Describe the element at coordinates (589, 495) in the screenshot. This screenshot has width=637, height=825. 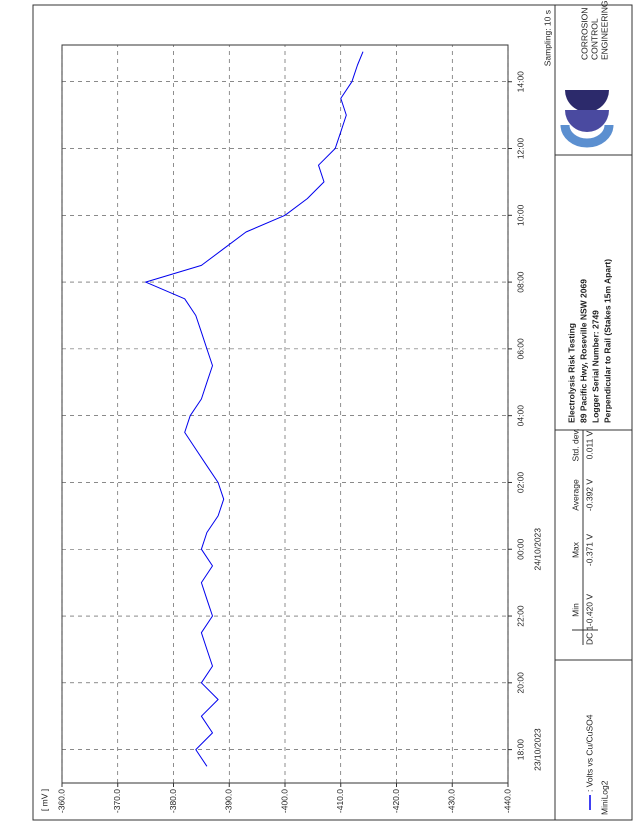
I see `stats-value: -0.392 V` at that location.